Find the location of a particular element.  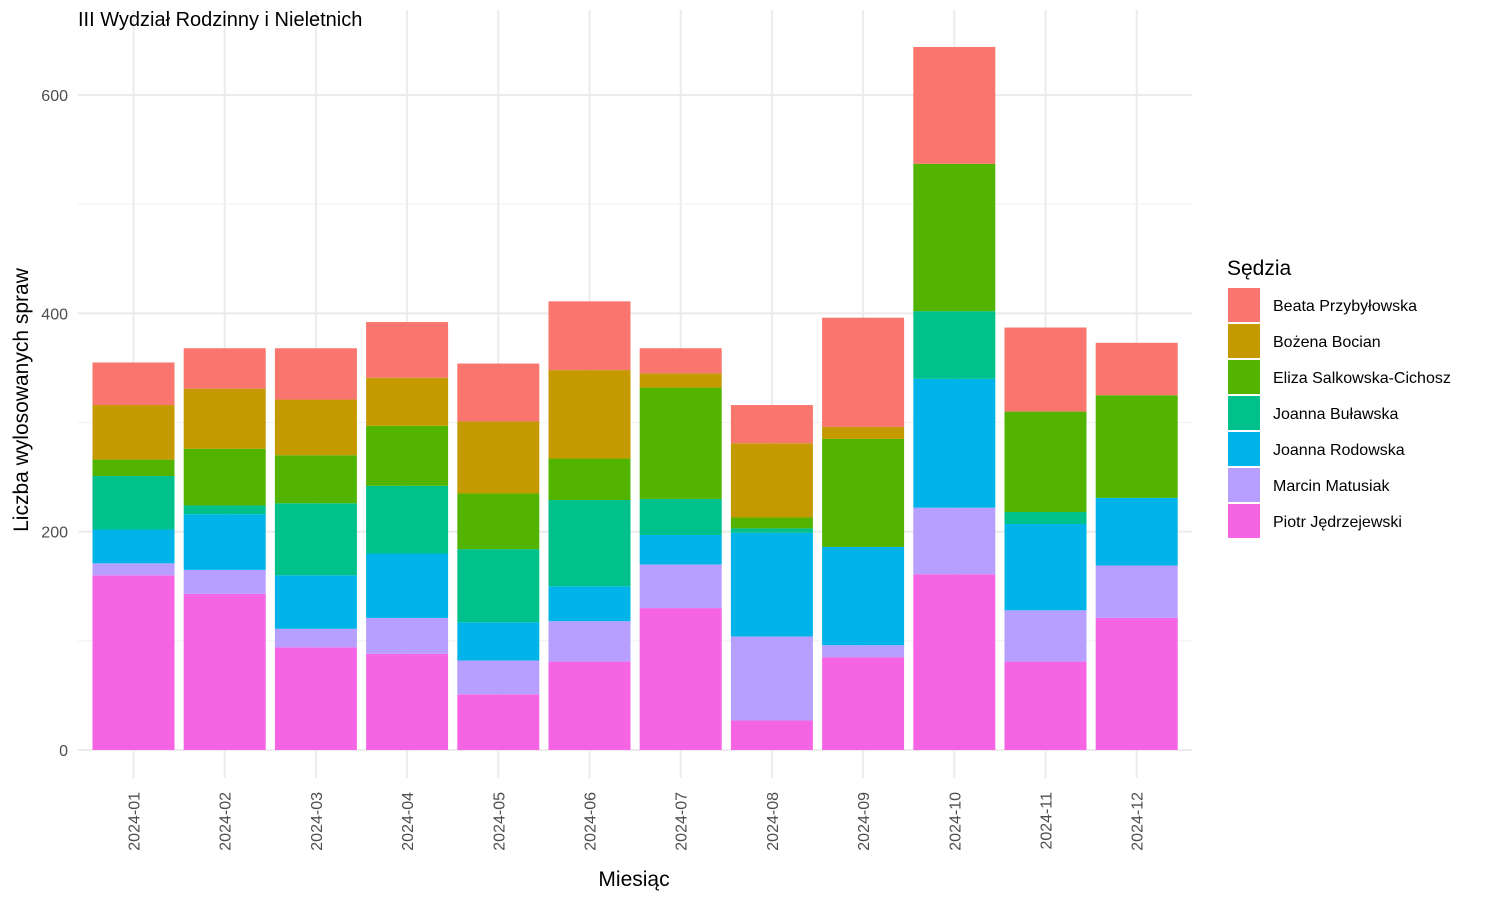

chart-title: III Wydział Rodzinny i Nieletnich is located at coordinates (220, 20).